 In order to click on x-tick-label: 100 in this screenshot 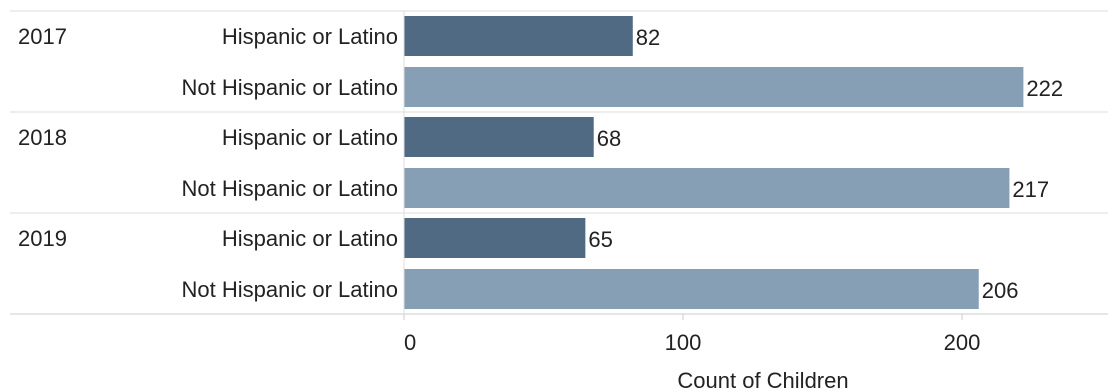, I will do `click(683, 342)`.